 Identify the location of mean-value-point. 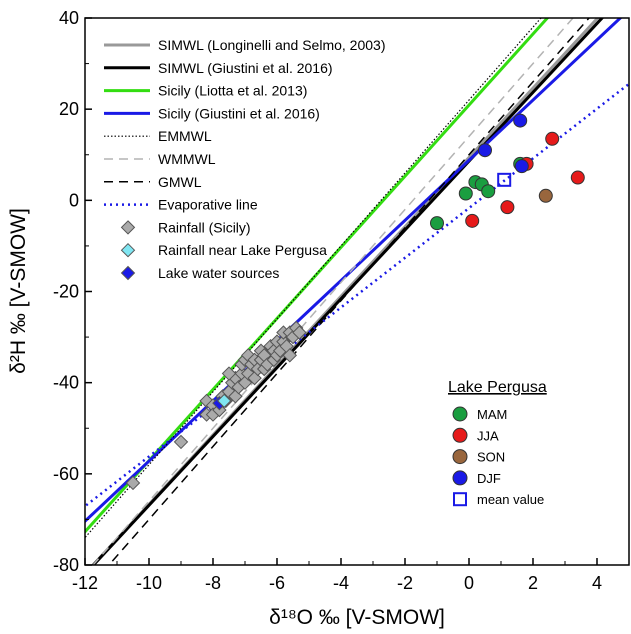
(504, 179).